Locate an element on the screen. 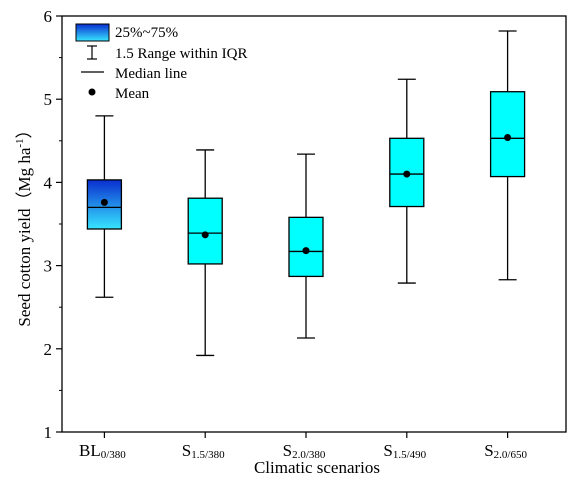 The height and width of the screenshot is (483, 568). category-sub: 2.0/650 is located at coordinates (511, 455).